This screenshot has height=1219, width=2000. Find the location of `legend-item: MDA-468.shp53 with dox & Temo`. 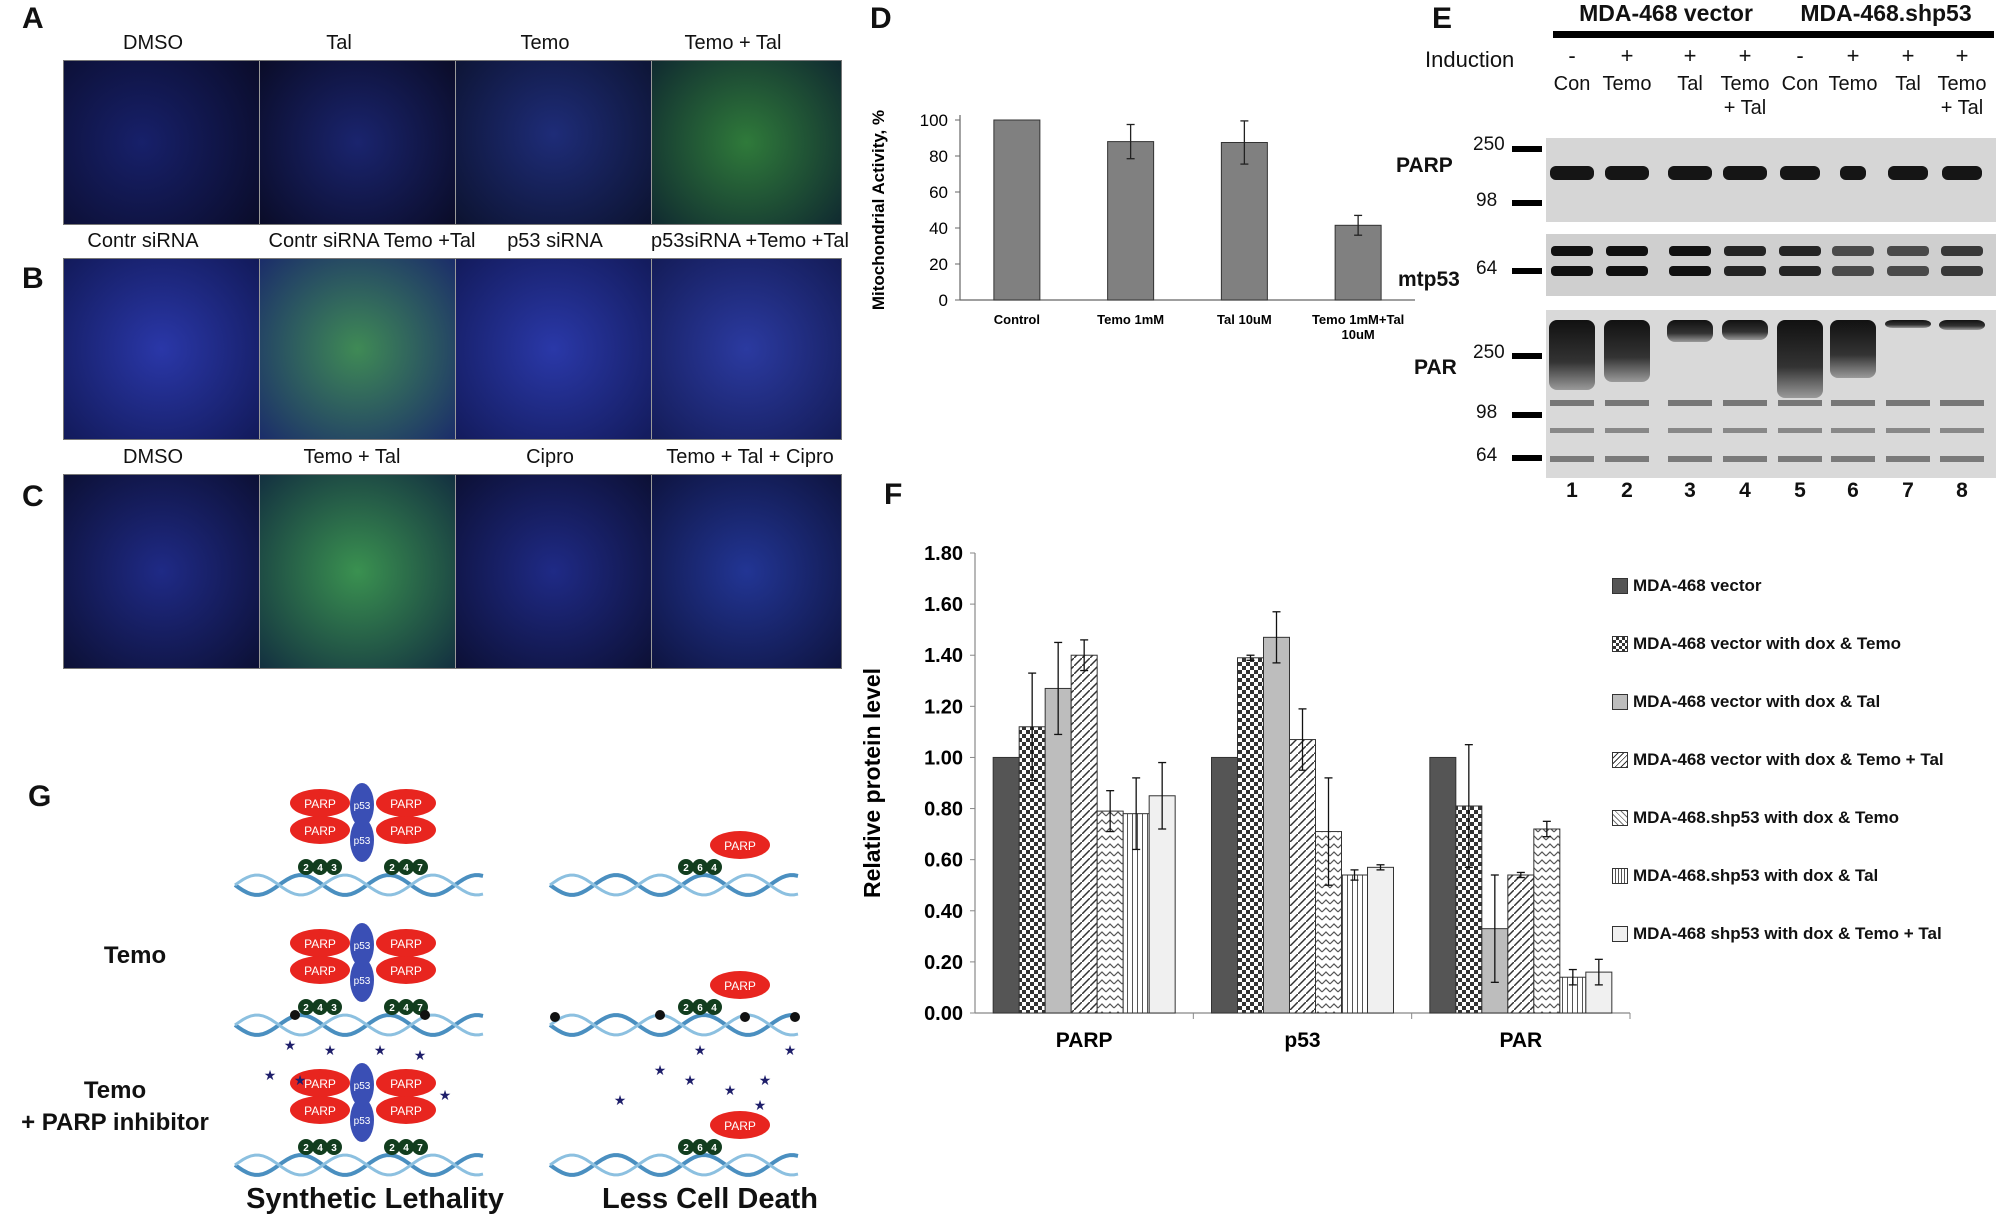

legend-item: MDA-468.shp53 with dox & Temo is located at coordinates (1766, 817).